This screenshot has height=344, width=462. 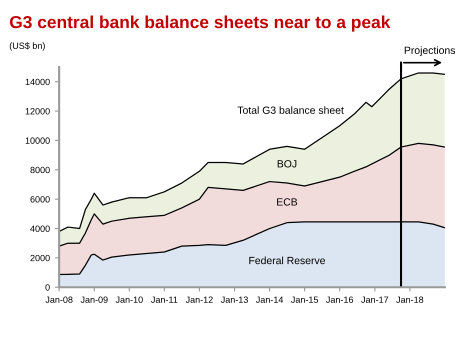 I want to click on y-tick-label: 14000, so click(x=38, y=82).